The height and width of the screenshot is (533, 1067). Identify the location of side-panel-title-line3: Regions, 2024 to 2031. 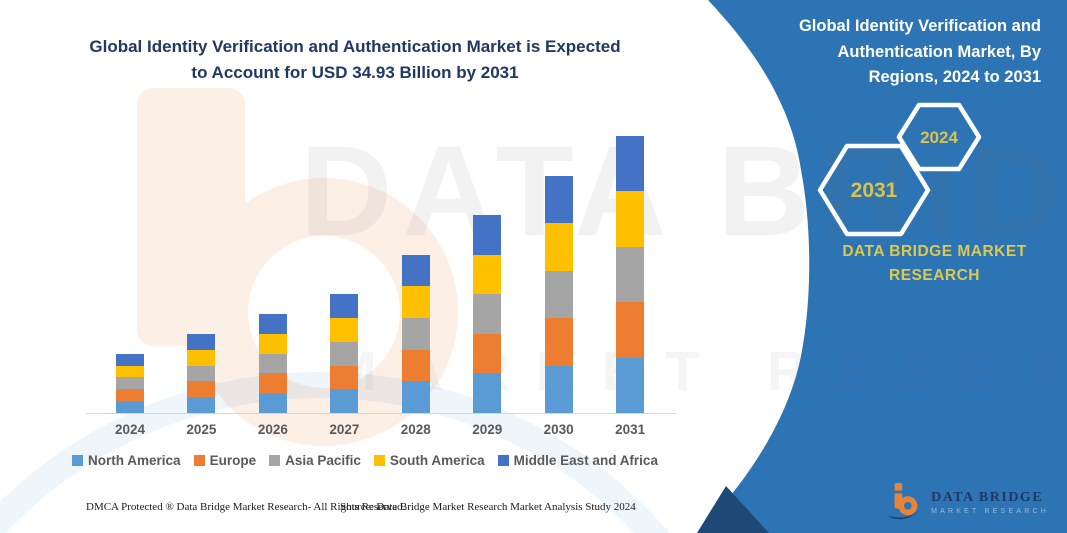
(954, 77).